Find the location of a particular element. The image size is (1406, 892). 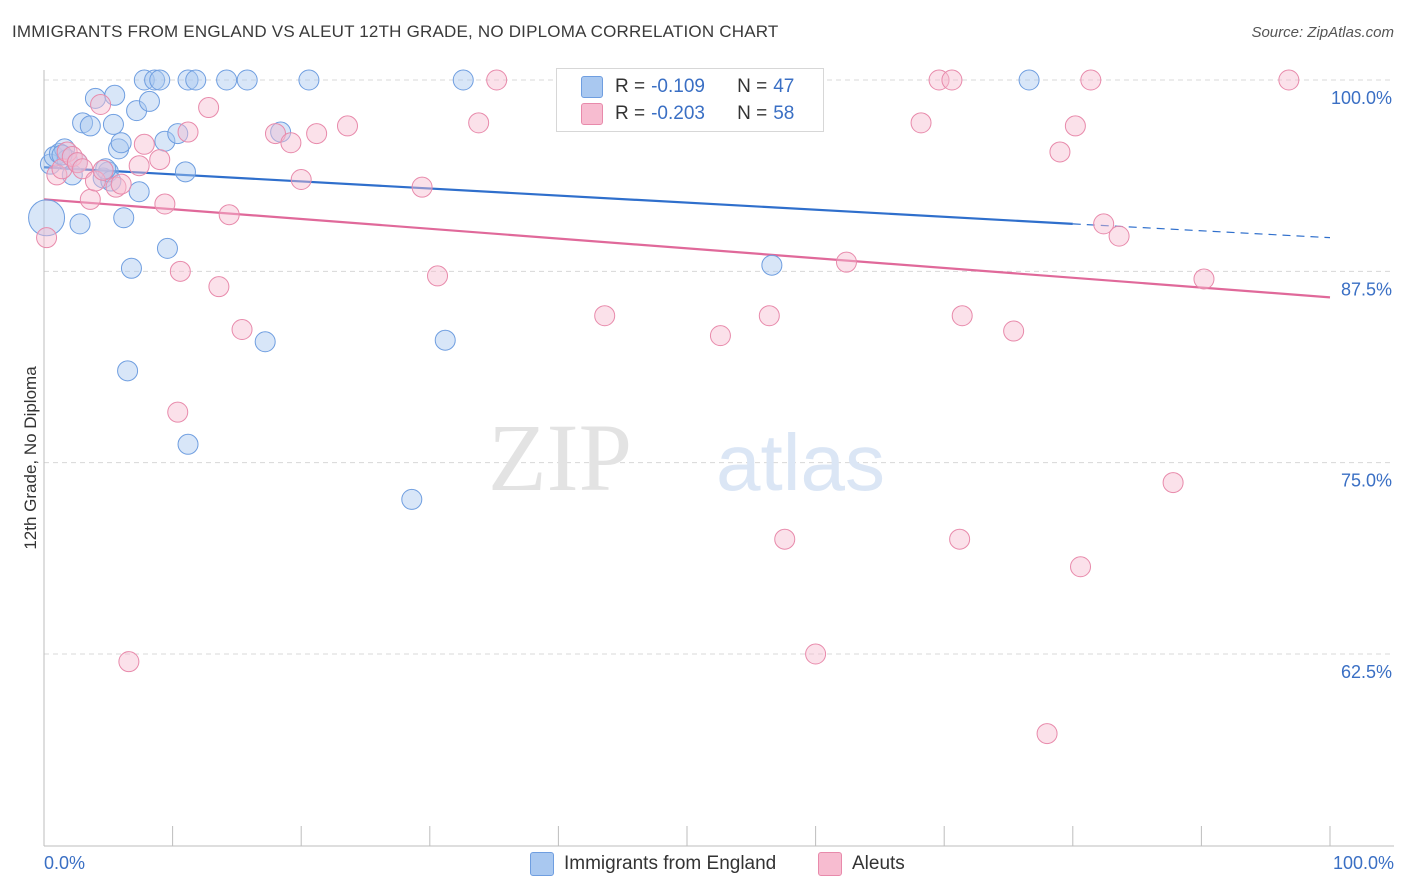

legend-label-aleuts: Aleuts is located at coordinates (878, 863).